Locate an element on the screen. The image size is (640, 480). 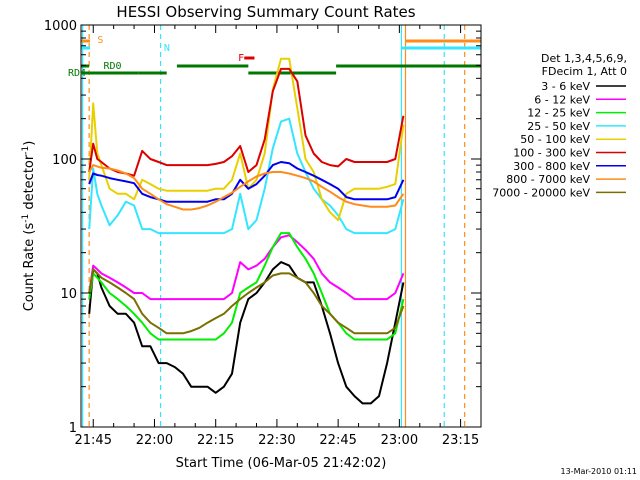
y-tick-label: 10 is located at coordinates (68, 294).